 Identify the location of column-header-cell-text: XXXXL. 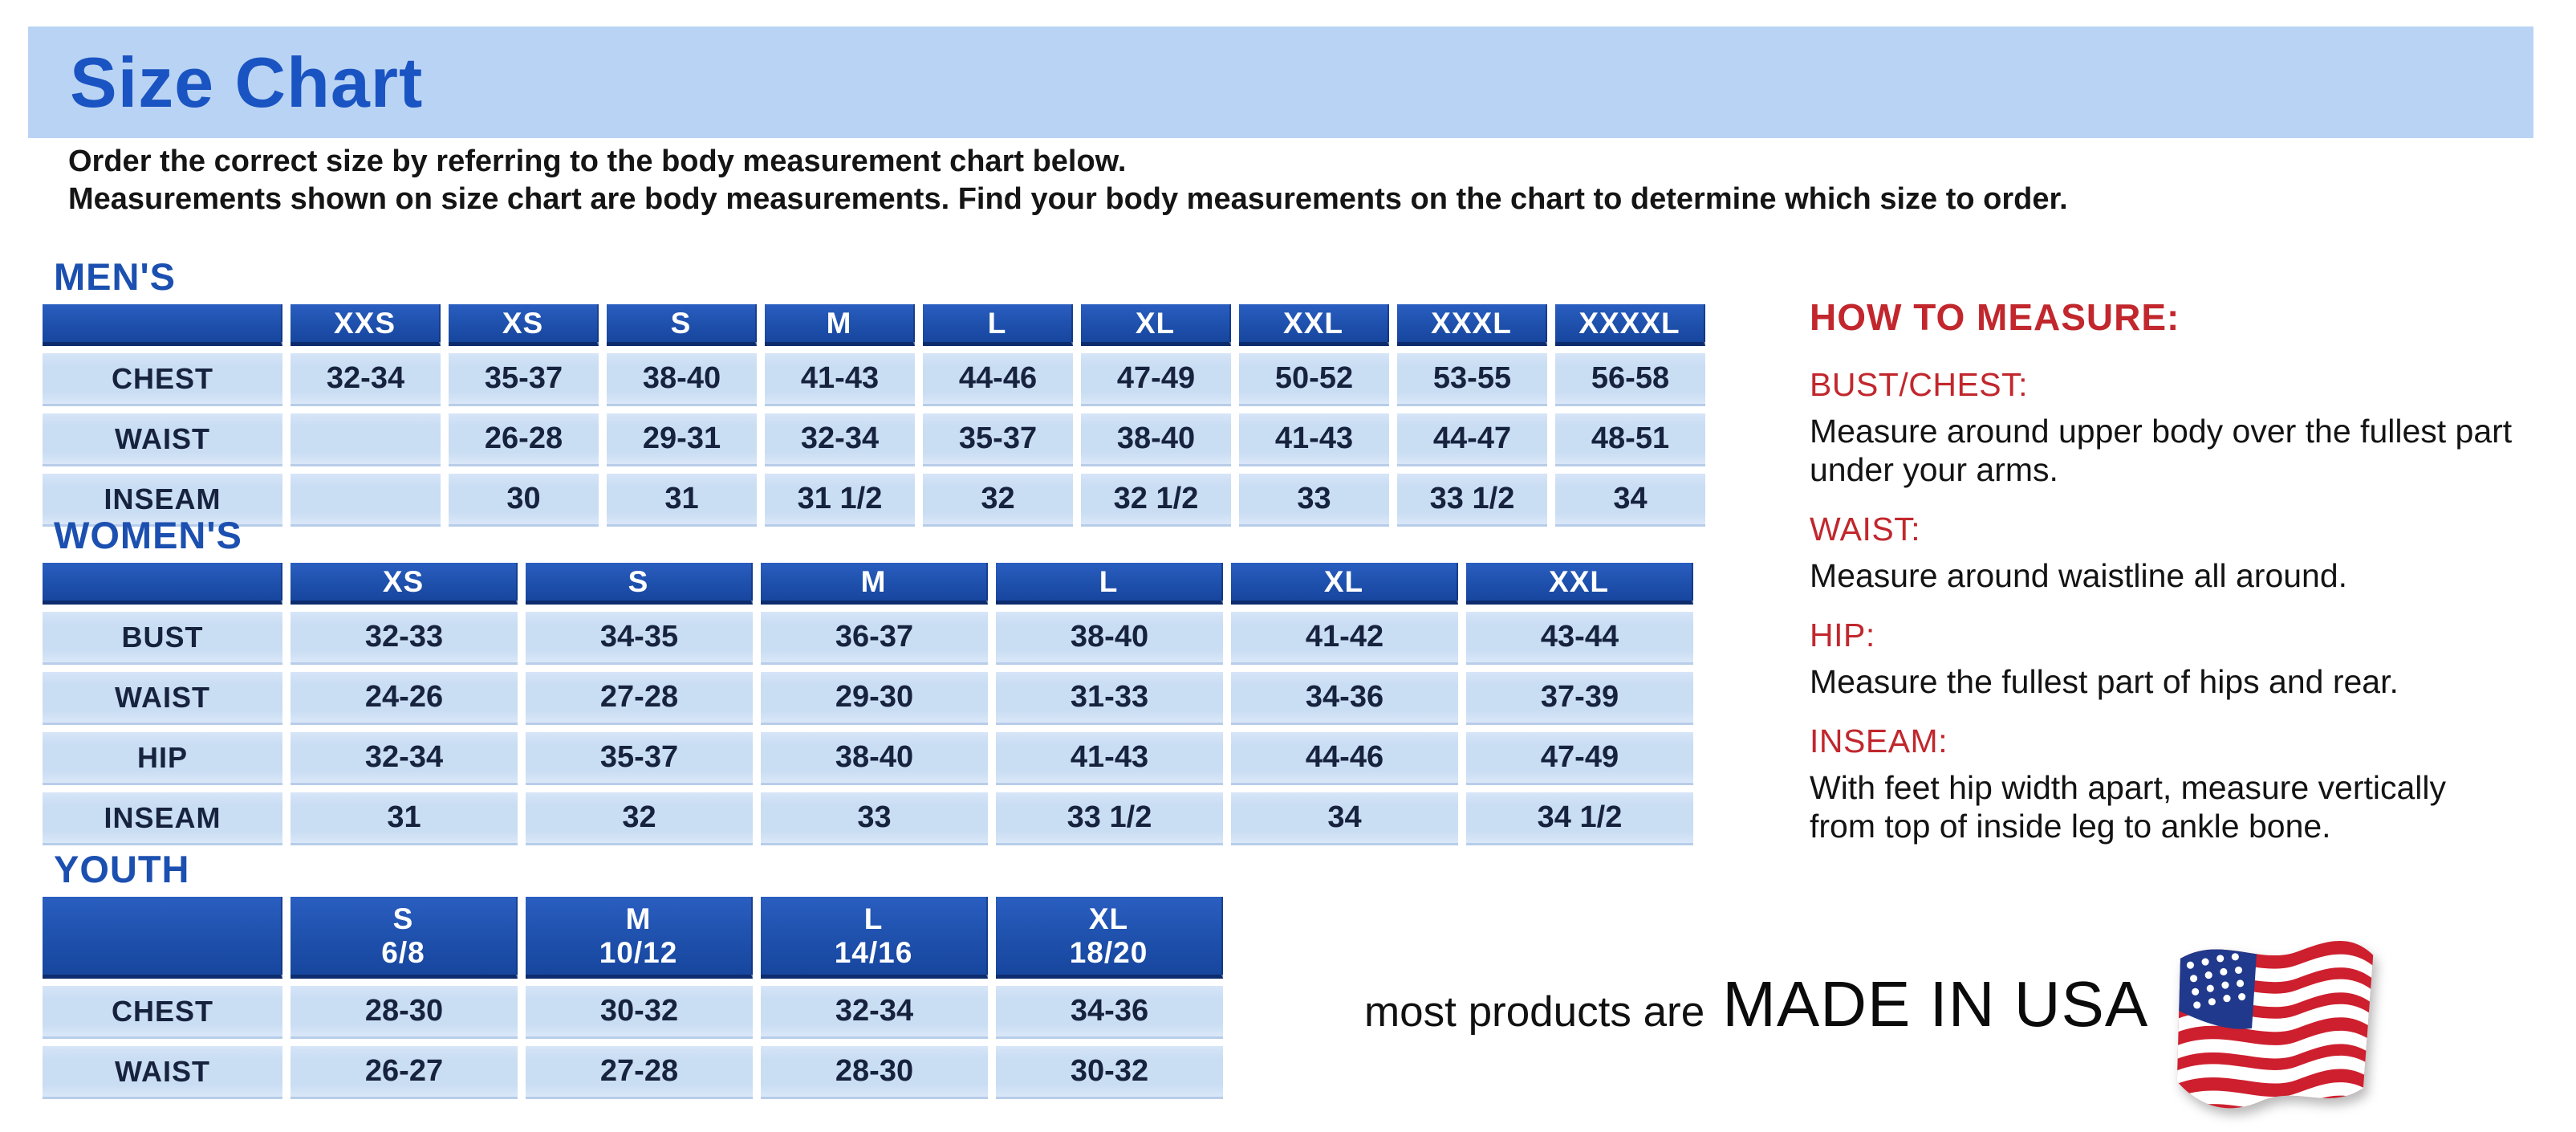
(1630, 323).